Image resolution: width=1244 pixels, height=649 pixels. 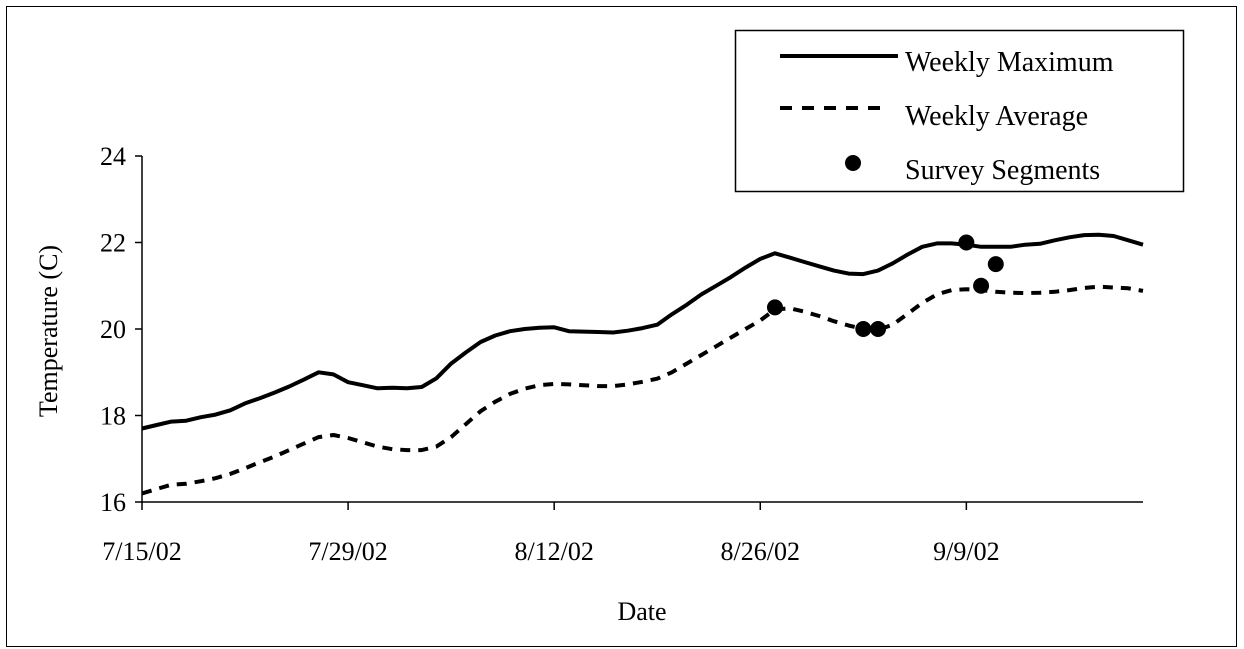 What do you see at coordinates (113, 502) in the screenshot?
I see `y-tick-label-16: 16` at bounding box center [113, 502].